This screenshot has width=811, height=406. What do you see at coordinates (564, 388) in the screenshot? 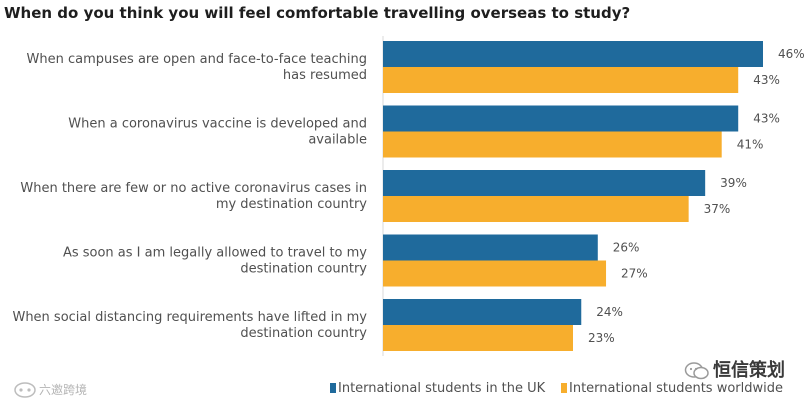
I see `legend-swatch-worldwide` at bounding box center [564, 388].